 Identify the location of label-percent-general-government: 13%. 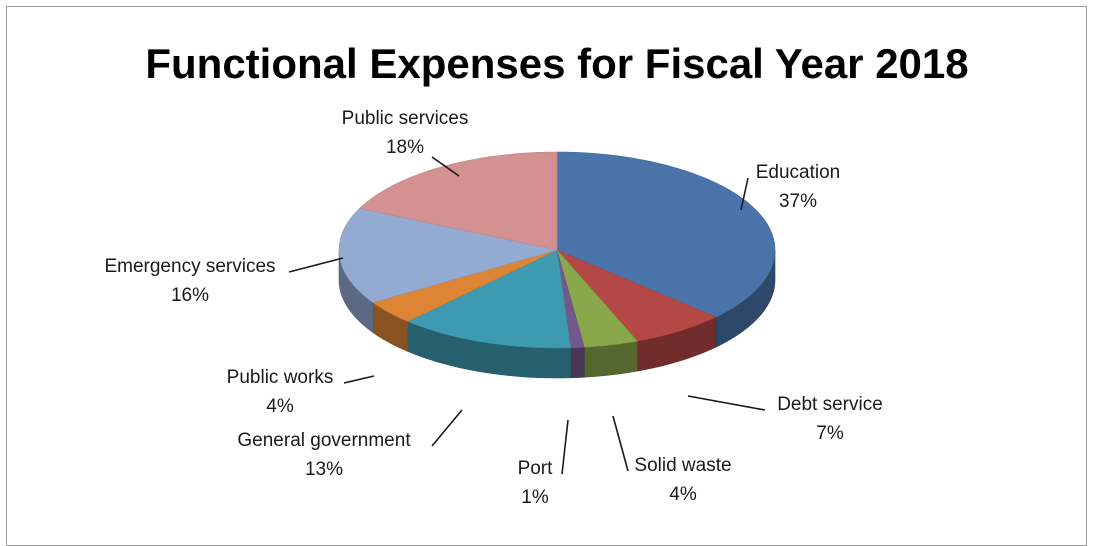
(324, 469).